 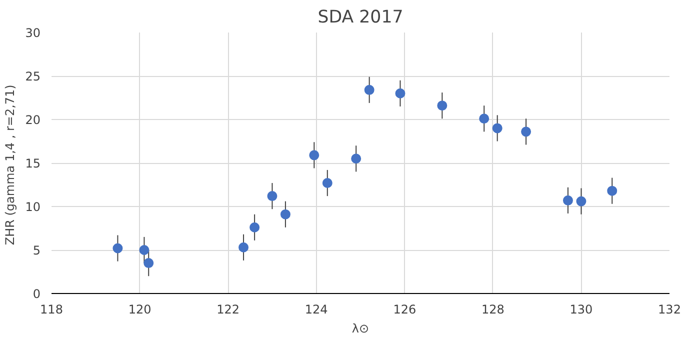 I want to click on x-tick-label: 128, so click(x=492, y=309).